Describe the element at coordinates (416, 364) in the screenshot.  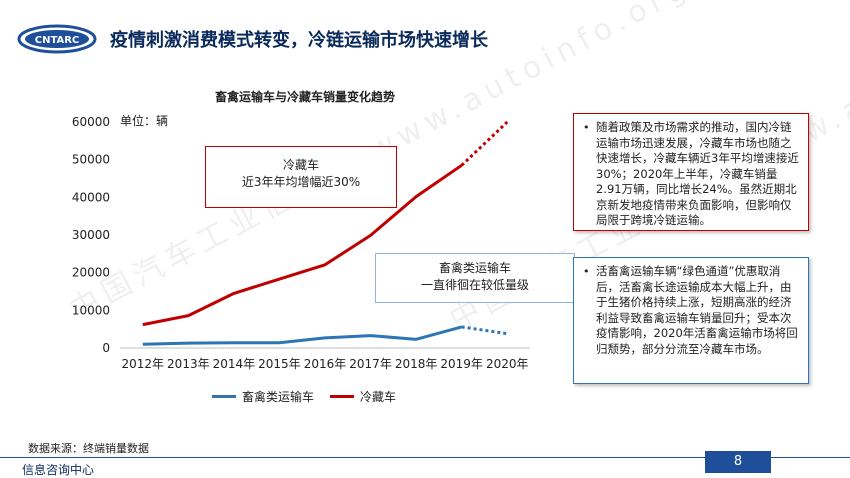
I see `x-tick-label: 2018年` at that location.